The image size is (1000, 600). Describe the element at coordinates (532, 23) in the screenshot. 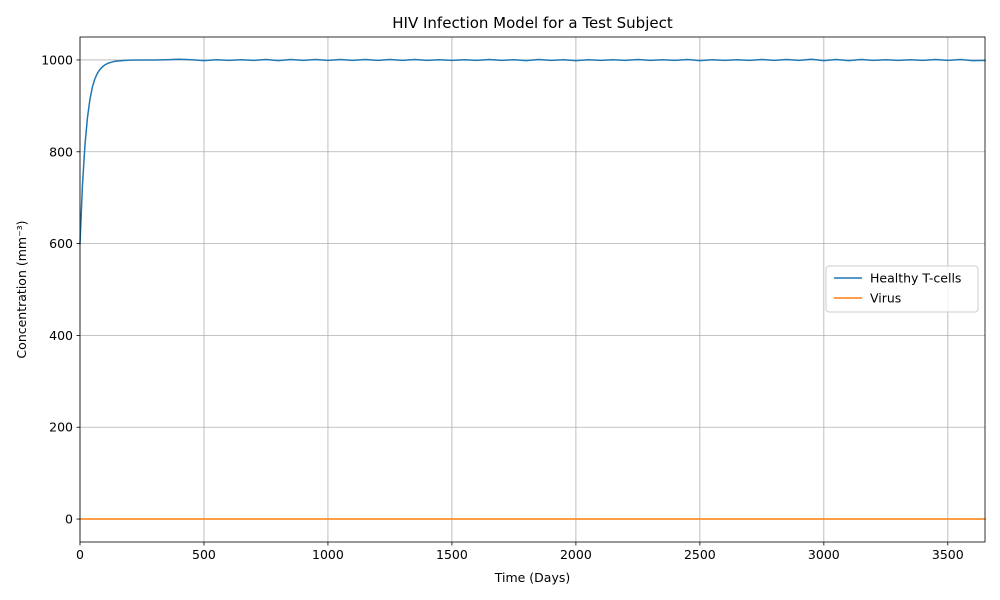

I see `chart-title: HIV Infection Model for a Test Subject` at that location.